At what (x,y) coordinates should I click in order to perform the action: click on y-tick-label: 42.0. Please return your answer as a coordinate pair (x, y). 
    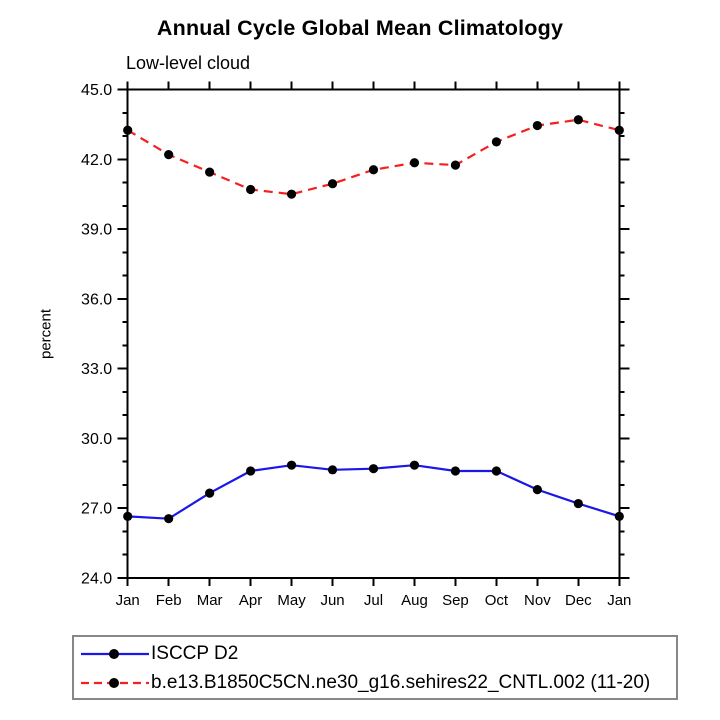
    Looking at the image, I should click on (96, 160).